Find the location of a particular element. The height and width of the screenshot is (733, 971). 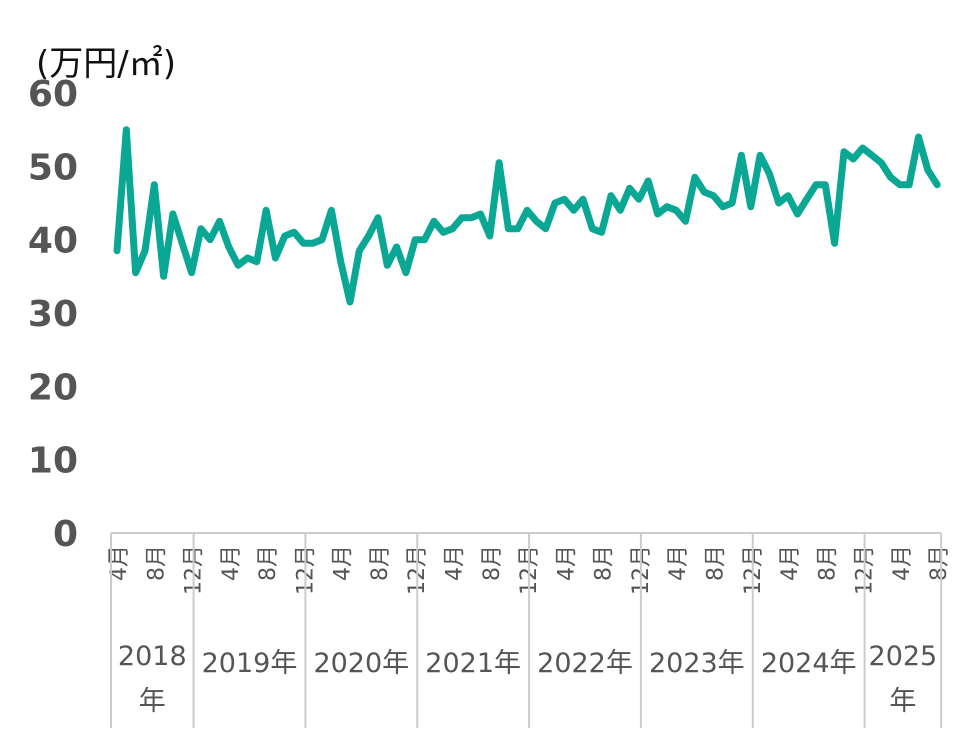

svg-text: 2018 is located at coordinates (152, 656).